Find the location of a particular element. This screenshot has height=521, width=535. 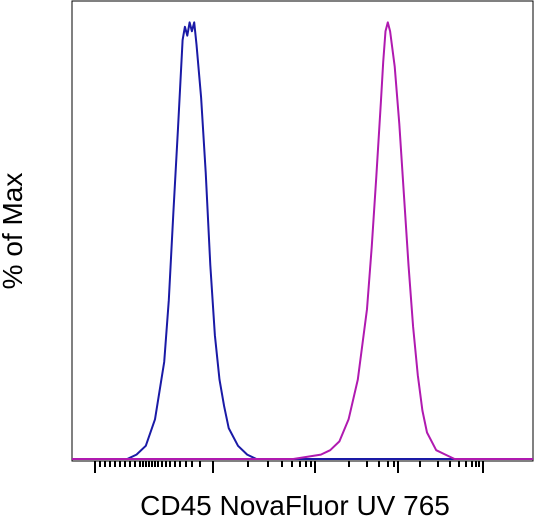

x-axis-label: CD45 NovaFluor UV 765 is located at coordinates (295, 505).